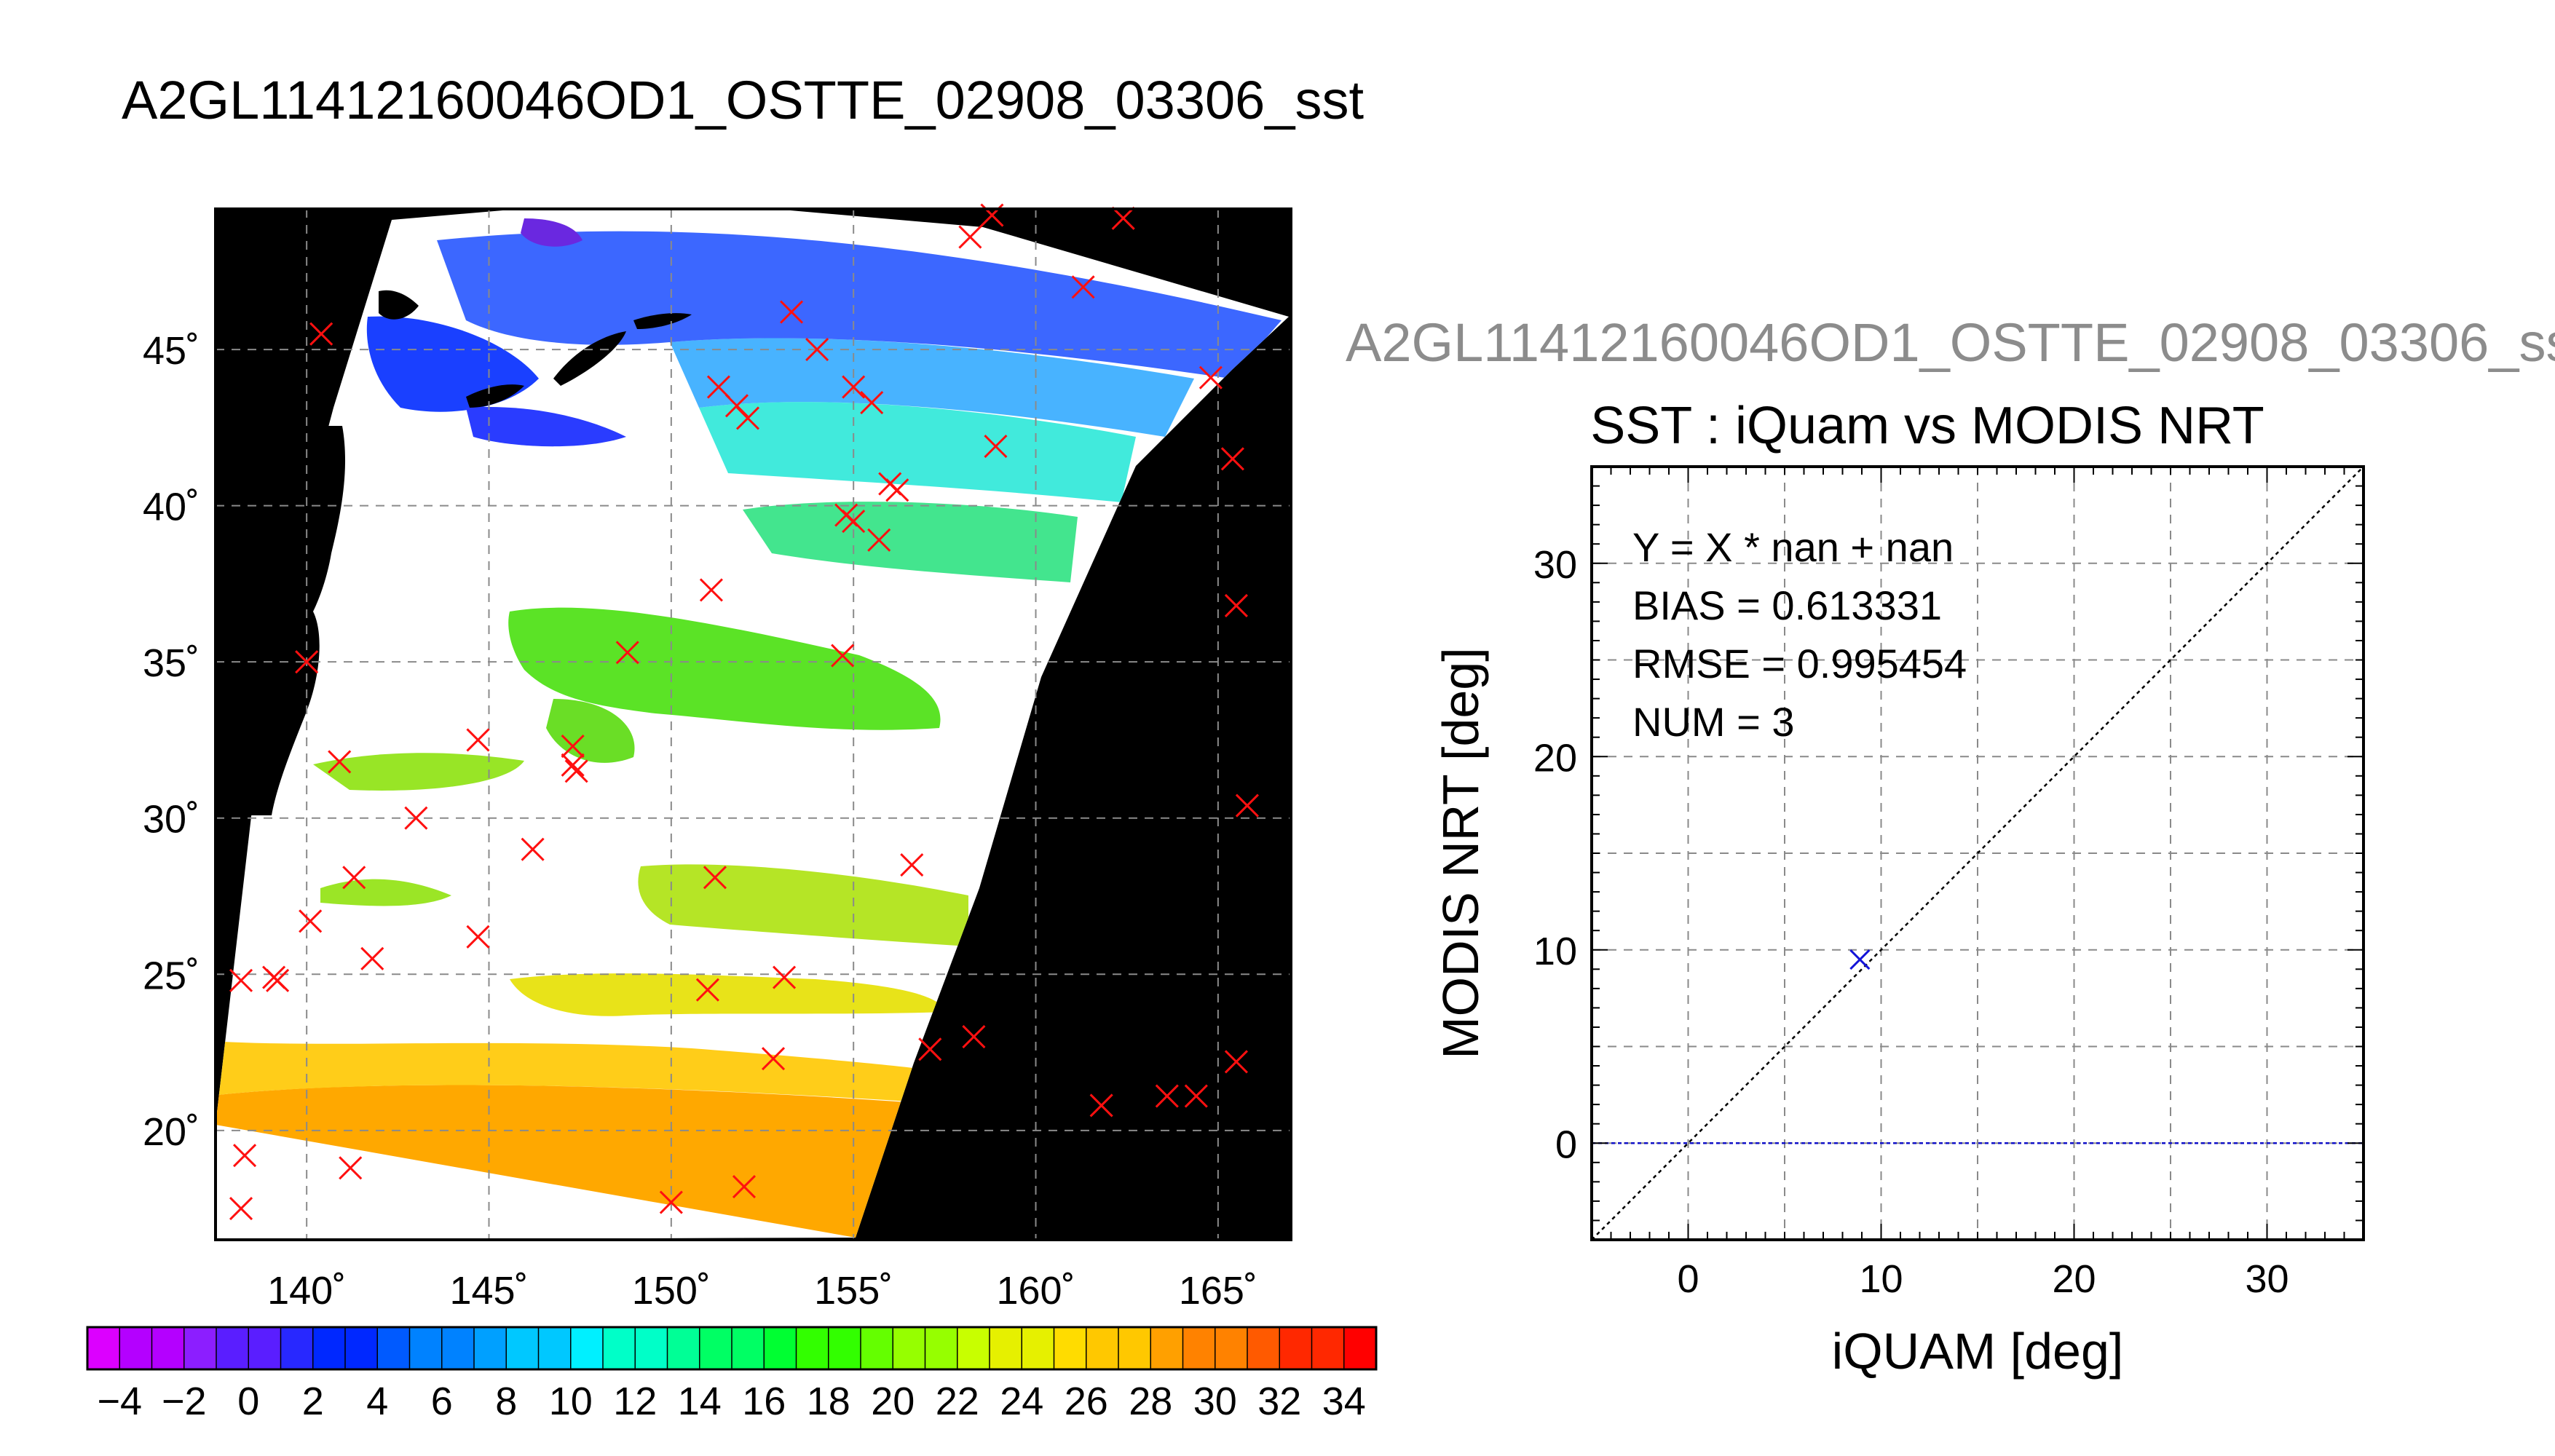 The width and height of the screenshot is (2555, 1456). I want to click on map-lat-tick-label: 30˚, so click(171, 820).